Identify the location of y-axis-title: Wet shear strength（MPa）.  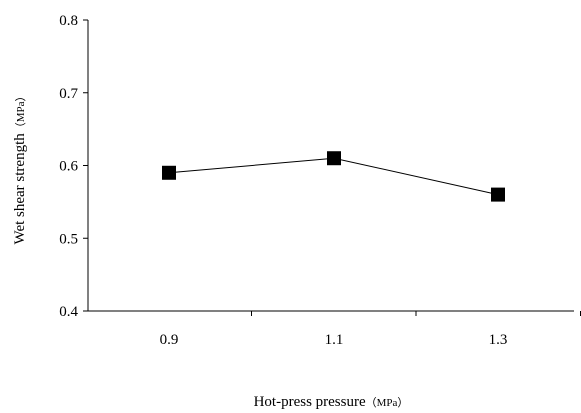
(20, 167).